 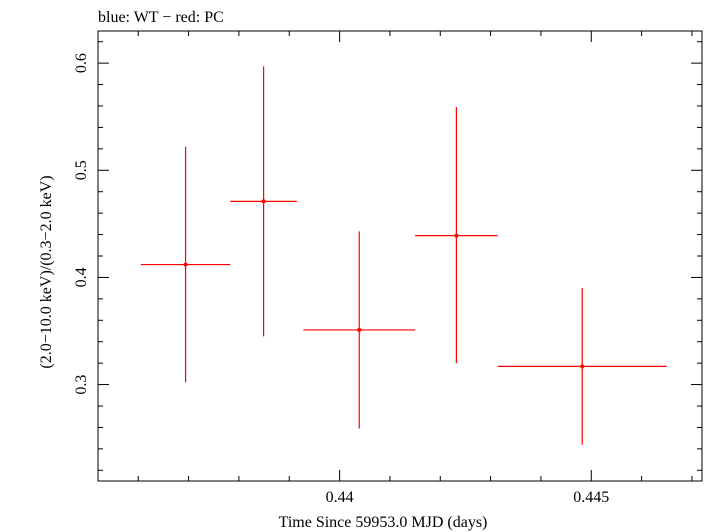 What do you see at coordinates (81, 63) in the screenshot?
I see `y-tick-label: 0.6` at bounding box center [81, 63].